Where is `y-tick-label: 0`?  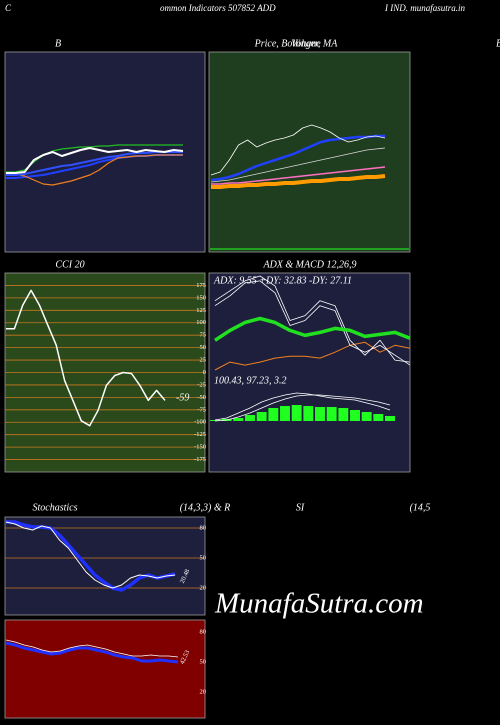
y-tick-label: 0 is located at coordinates (204, 372).